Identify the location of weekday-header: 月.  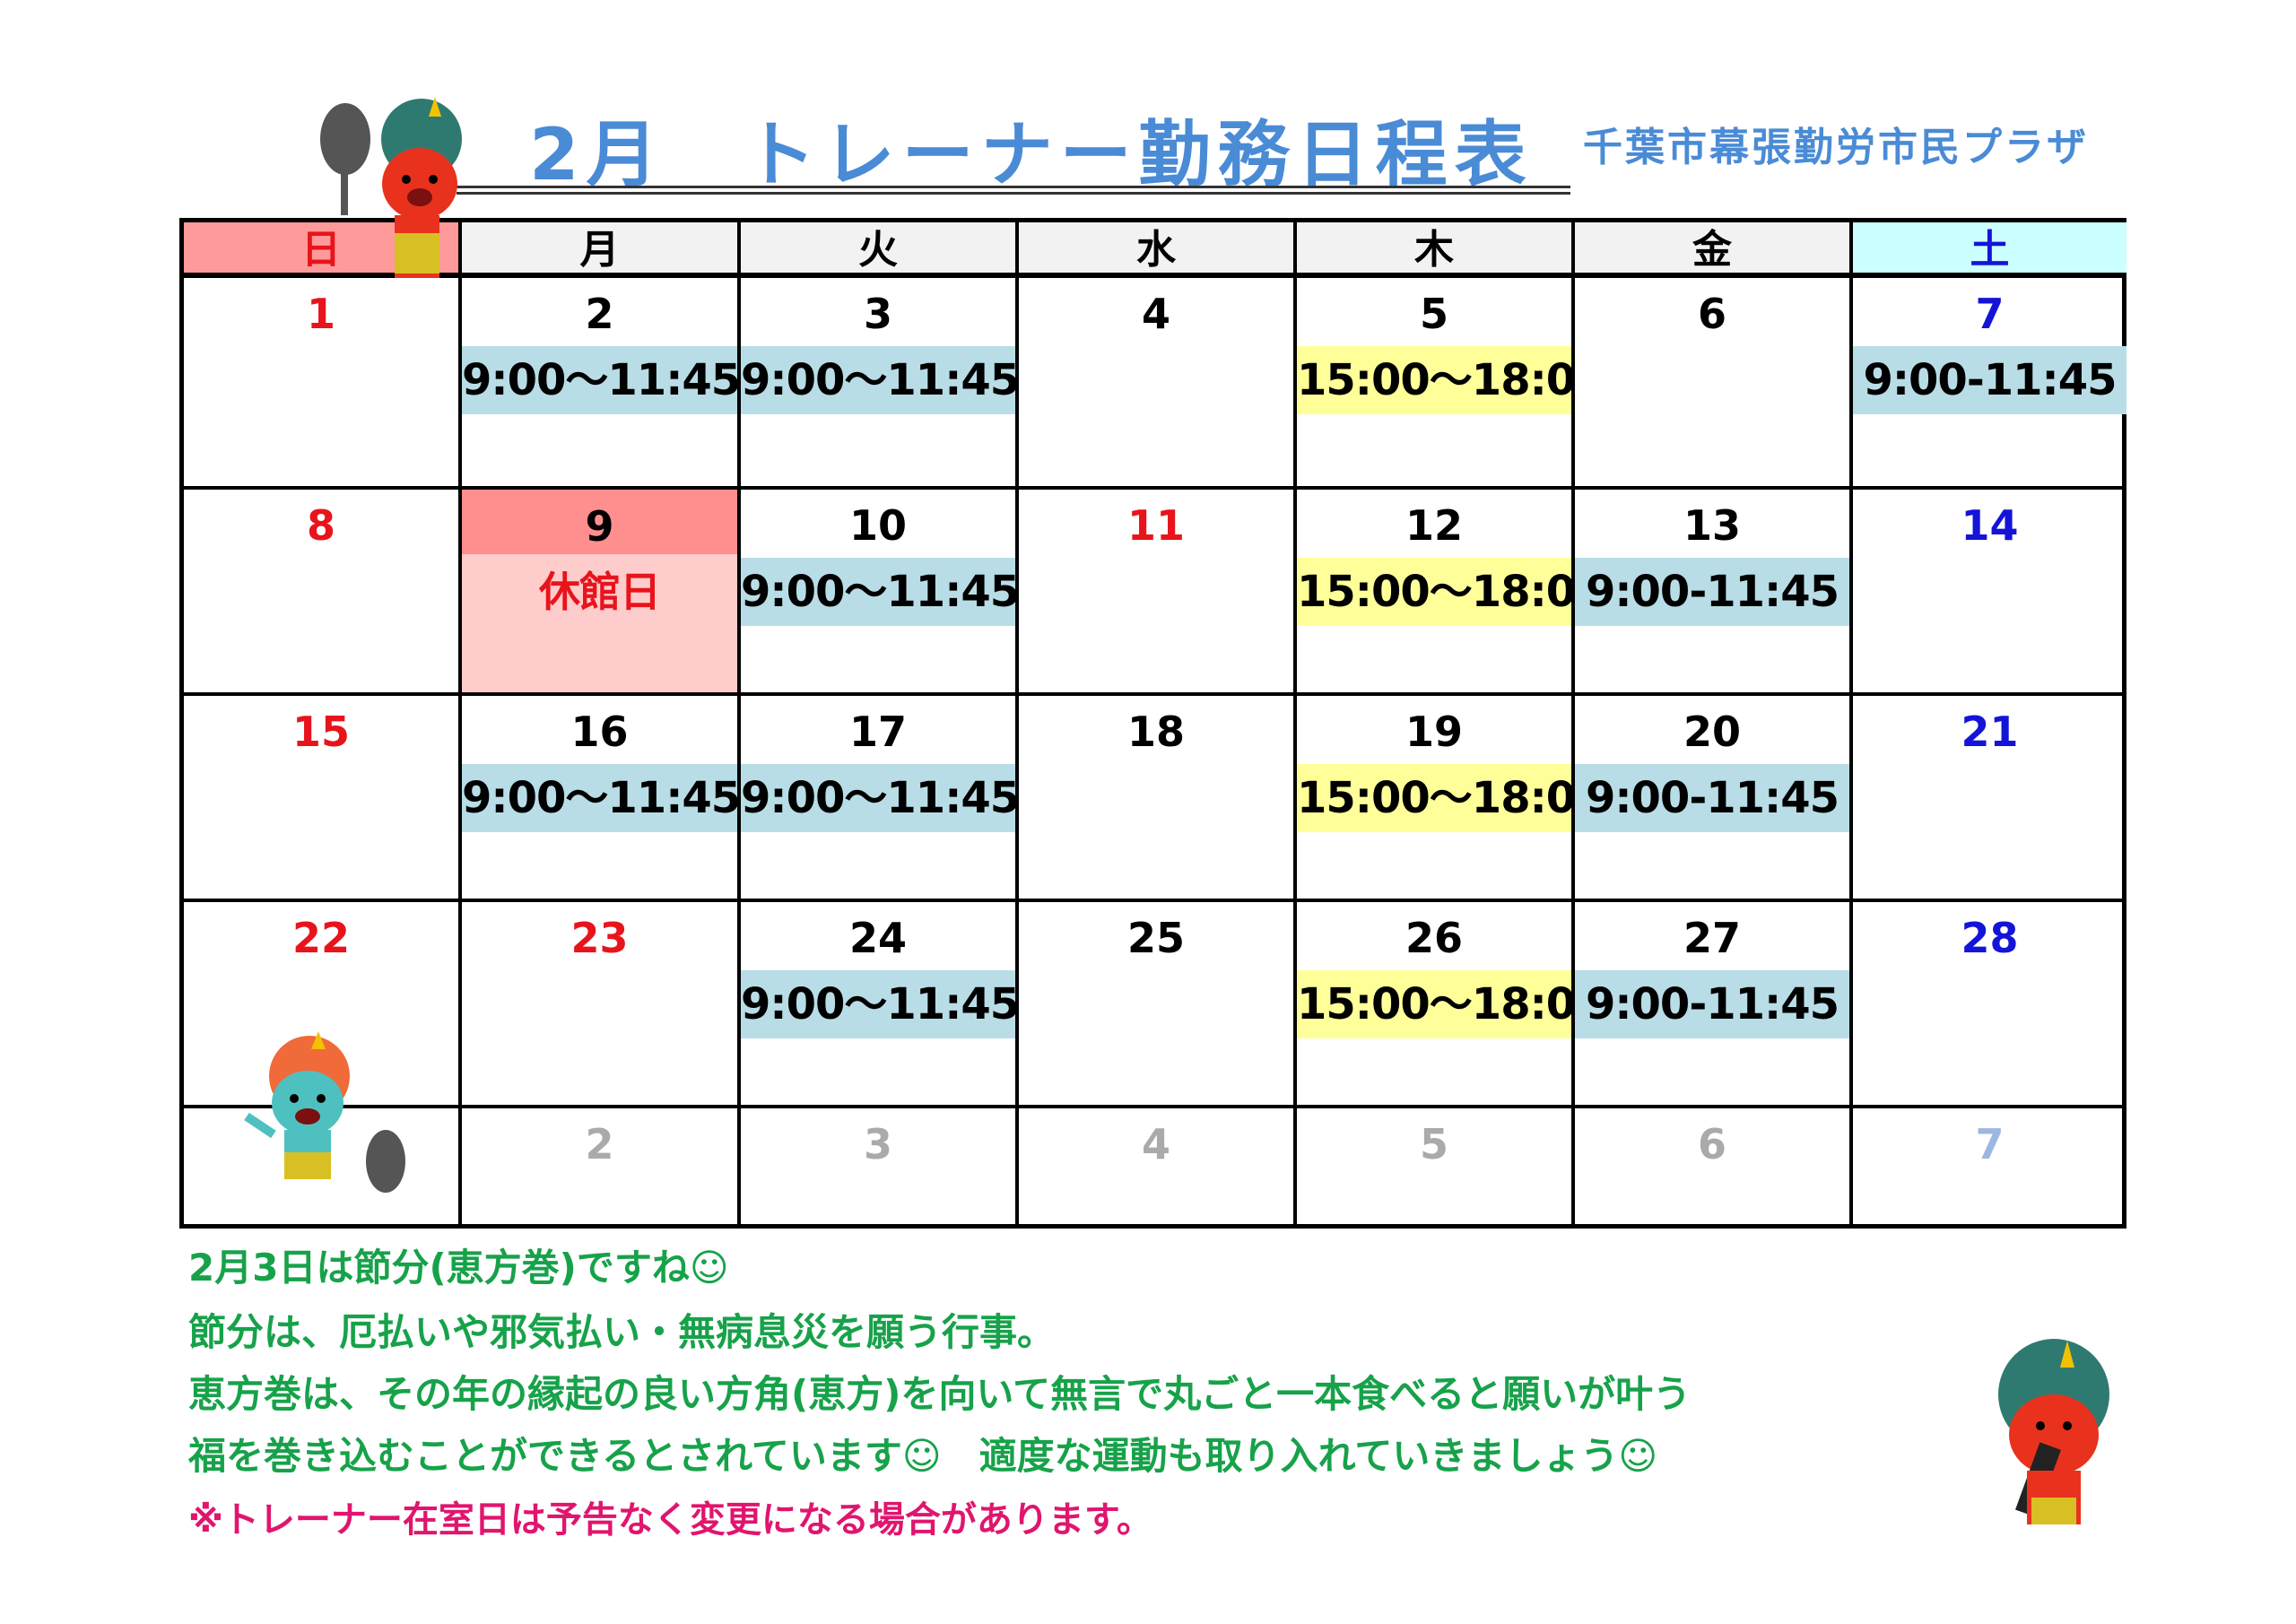
(601, 250).